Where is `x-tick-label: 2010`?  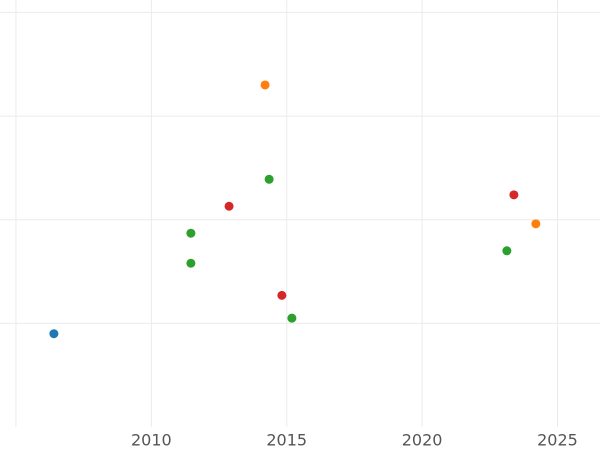 x-tick-label: 2010 is located at coordinates (151, 440).